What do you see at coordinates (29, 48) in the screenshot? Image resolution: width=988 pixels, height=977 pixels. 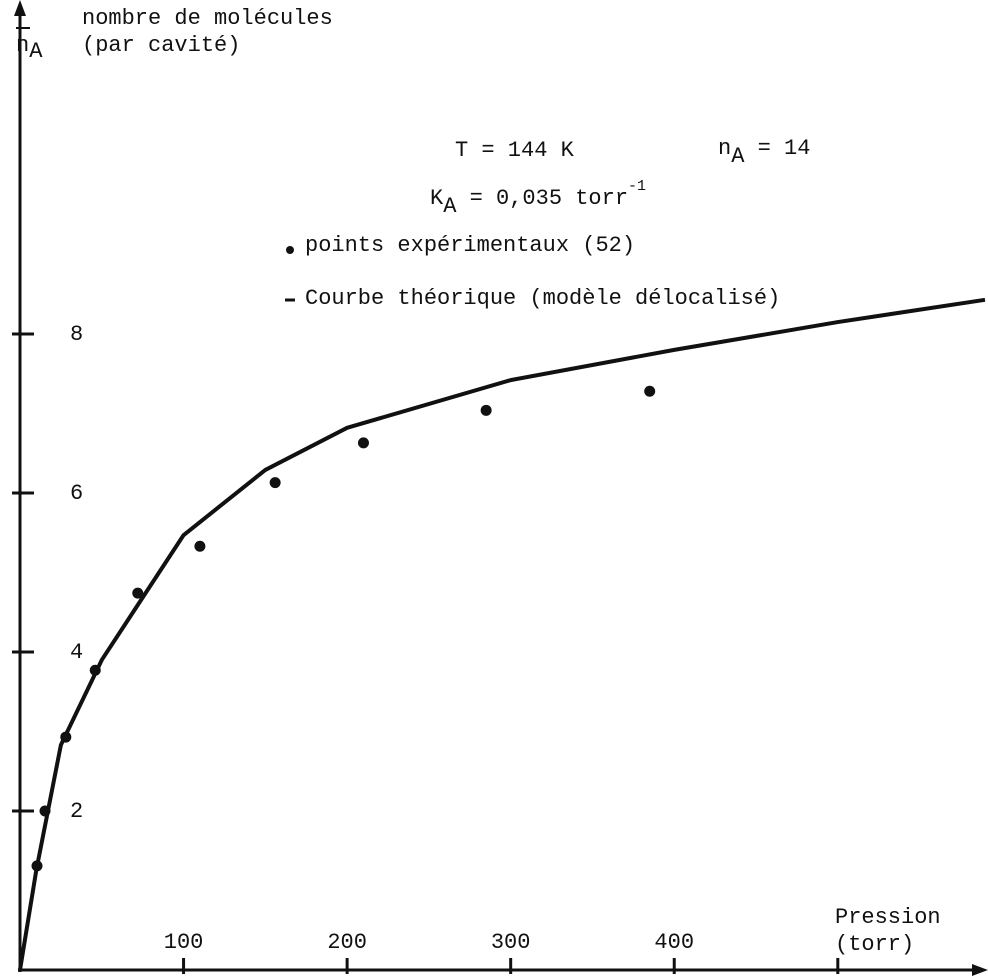 I see `y-symbol: nA` at bounding box center [29, 48].